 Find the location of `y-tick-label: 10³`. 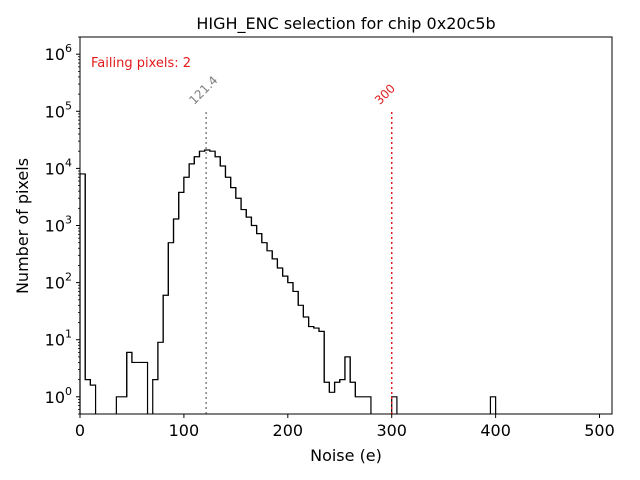

y-tick-label: 10³ is located at coordinates (58, 225).